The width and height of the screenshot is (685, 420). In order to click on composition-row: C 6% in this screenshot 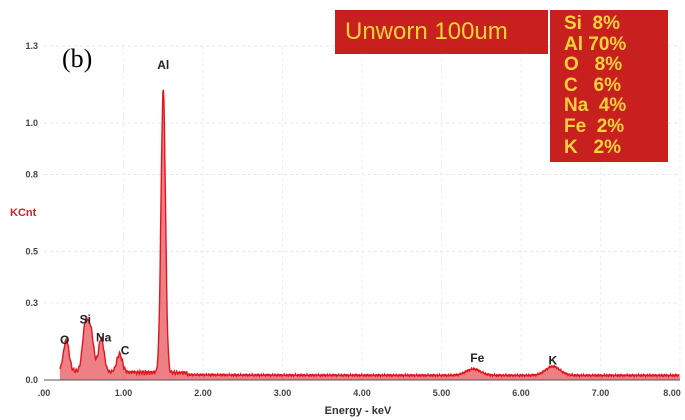, I will do `click(616, 85)`.